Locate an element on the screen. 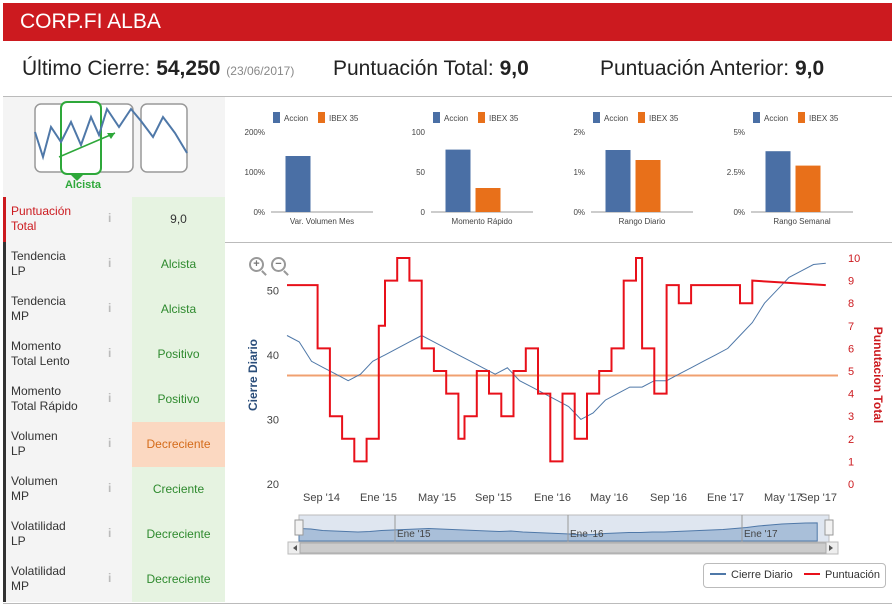 The height and width of the screenshot is (607, 895). zoom-in-icon: + is located at coordinates (256, 264).